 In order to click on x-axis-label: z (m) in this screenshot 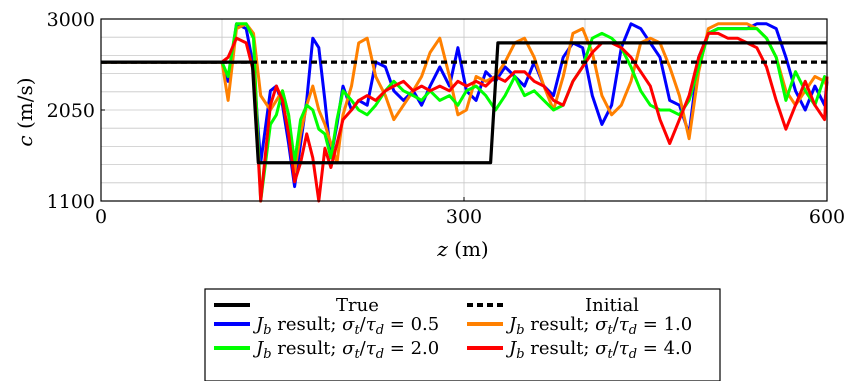, I will do `click(462, 249)`.